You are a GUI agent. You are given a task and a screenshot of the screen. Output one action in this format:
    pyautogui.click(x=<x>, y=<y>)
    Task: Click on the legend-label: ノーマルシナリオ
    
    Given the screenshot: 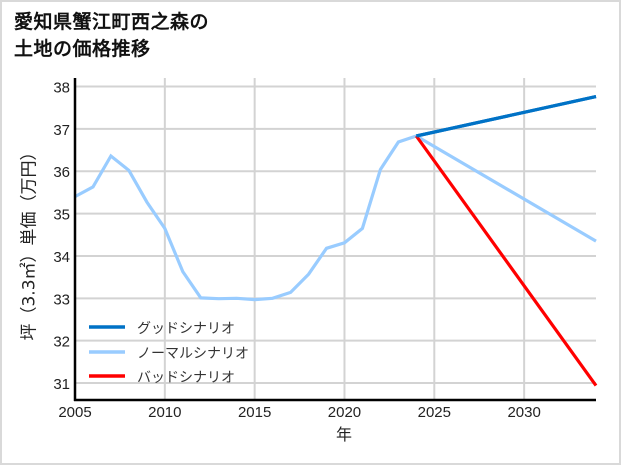 What is the action you would take?
    pyautogui.click(x=193, y=354)
    